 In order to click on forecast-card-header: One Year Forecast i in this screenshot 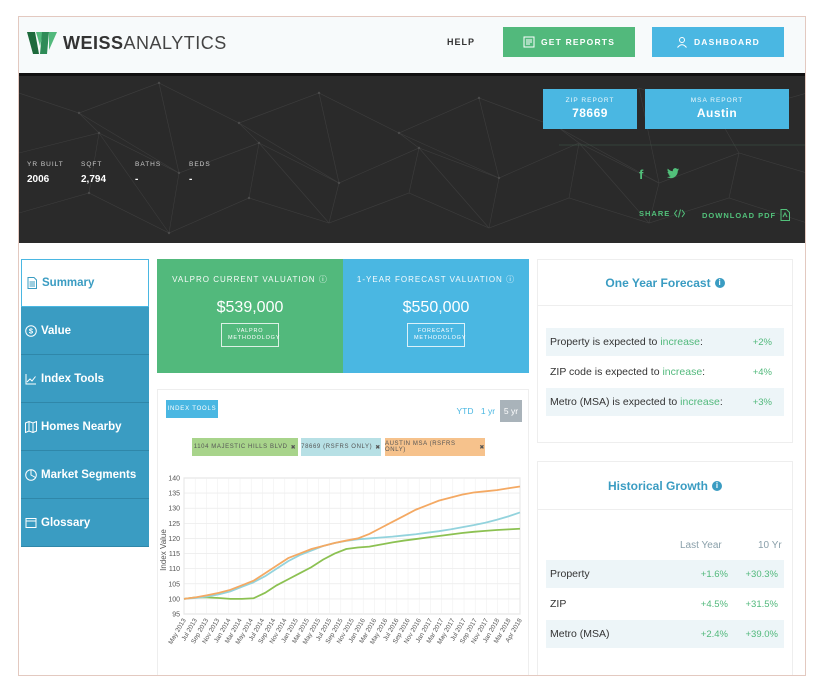, I will do `click(665, 283)`.